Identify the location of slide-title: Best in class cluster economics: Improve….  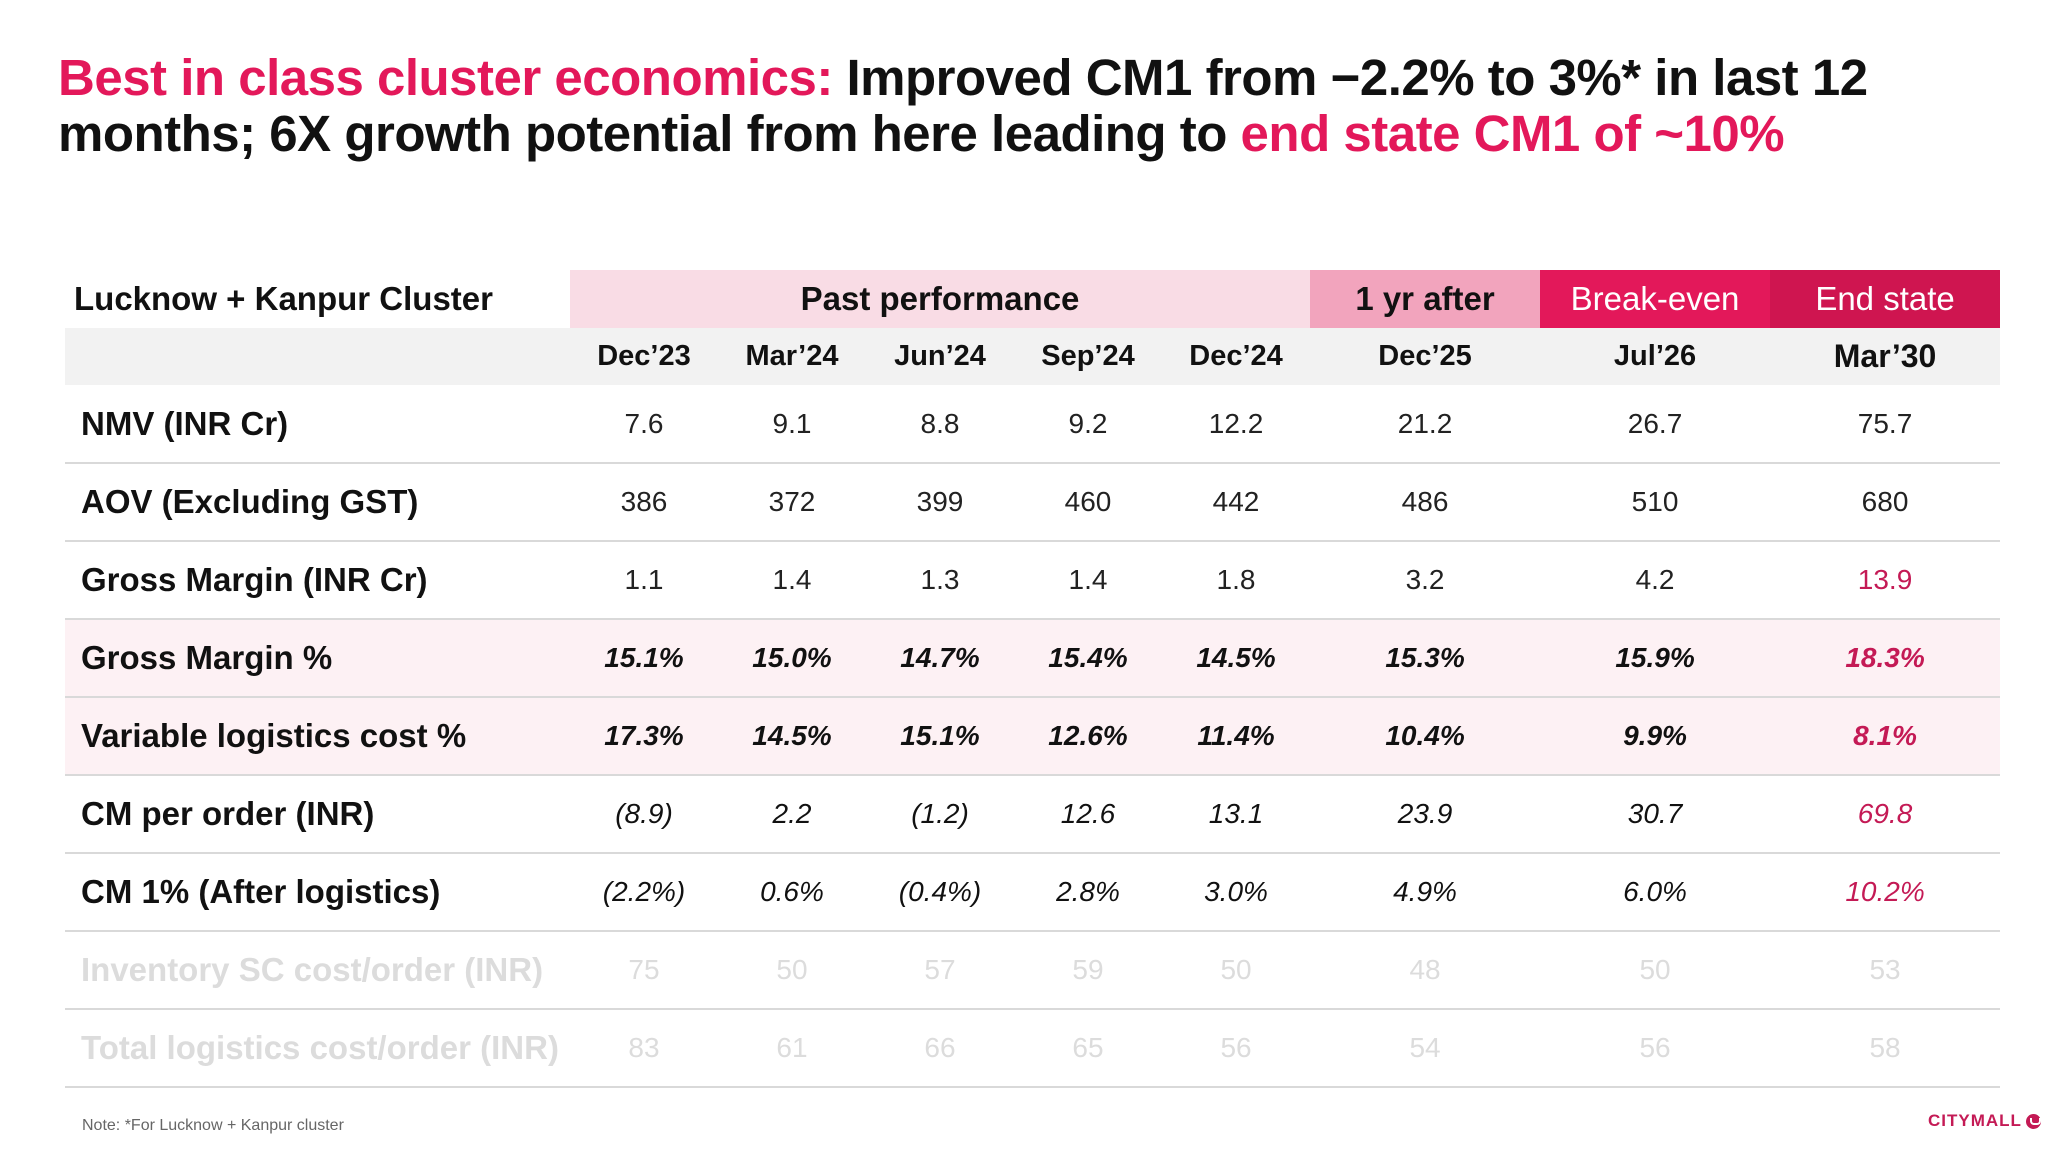
(1038, 106).